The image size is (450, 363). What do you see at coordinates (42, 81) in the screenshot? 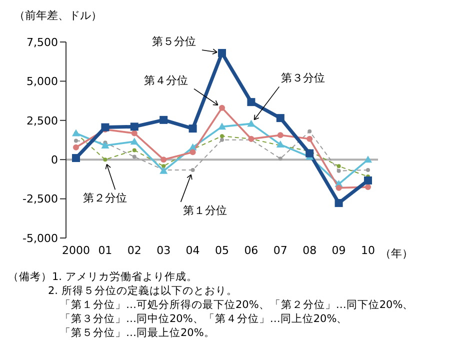
I see `y-tick-label: 5,000` at bounding box center [42, 81].